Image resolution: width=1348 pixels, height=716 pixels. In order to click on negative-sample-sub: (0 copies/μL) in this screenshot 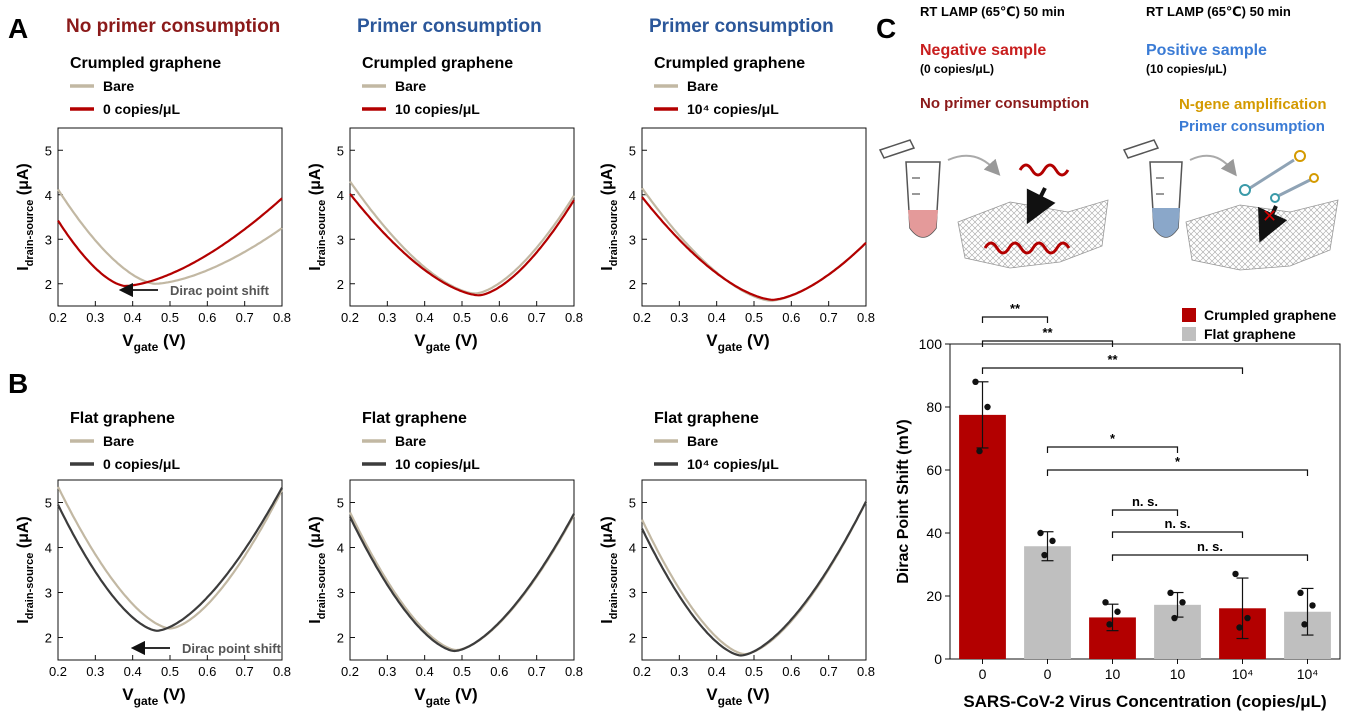, I will do `click(957, 69)`.